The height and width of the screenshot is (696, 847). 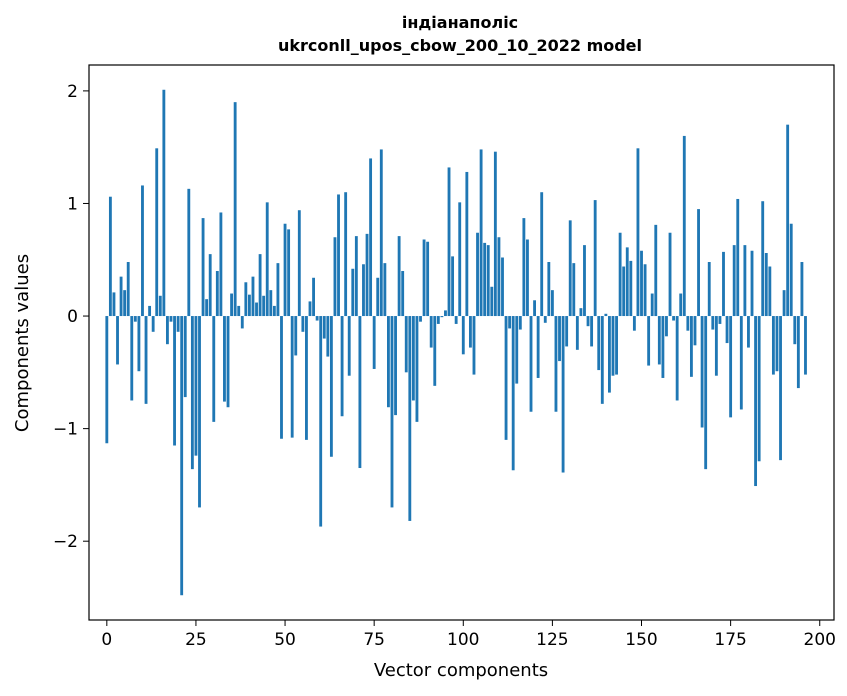 What do you see at coordinates (65, 542) in the screenshot?
I see `y-tick-label: −2` at bounding box center [65, 542].